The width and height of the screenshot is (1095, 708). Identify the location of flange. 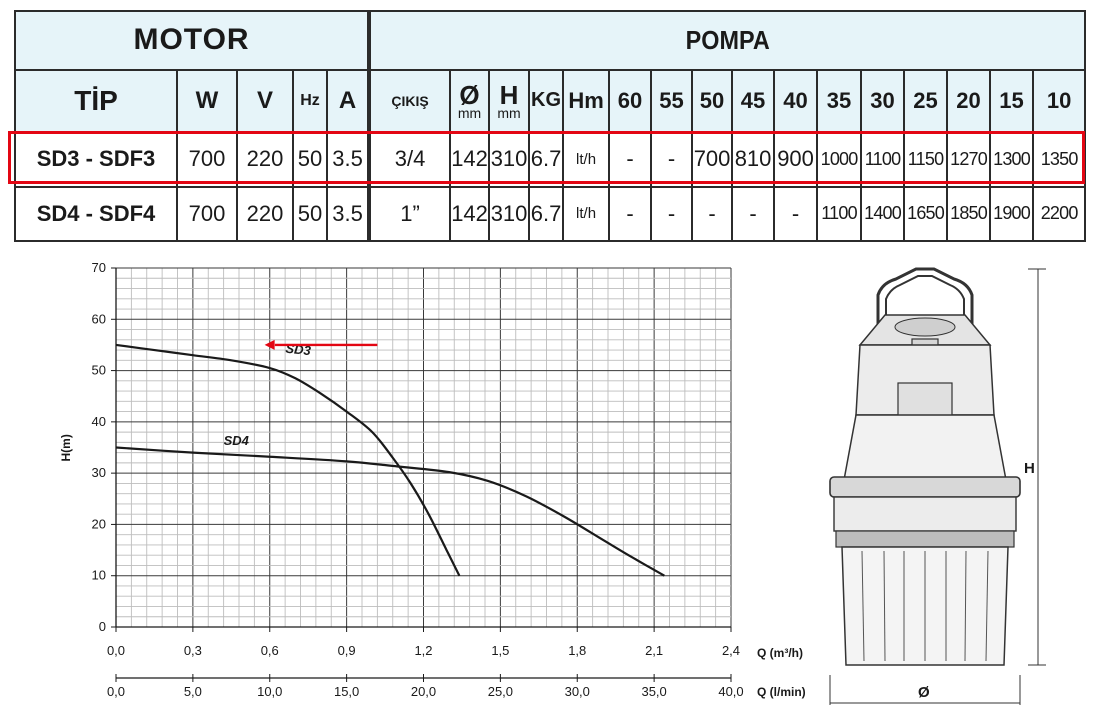
(925, 487).